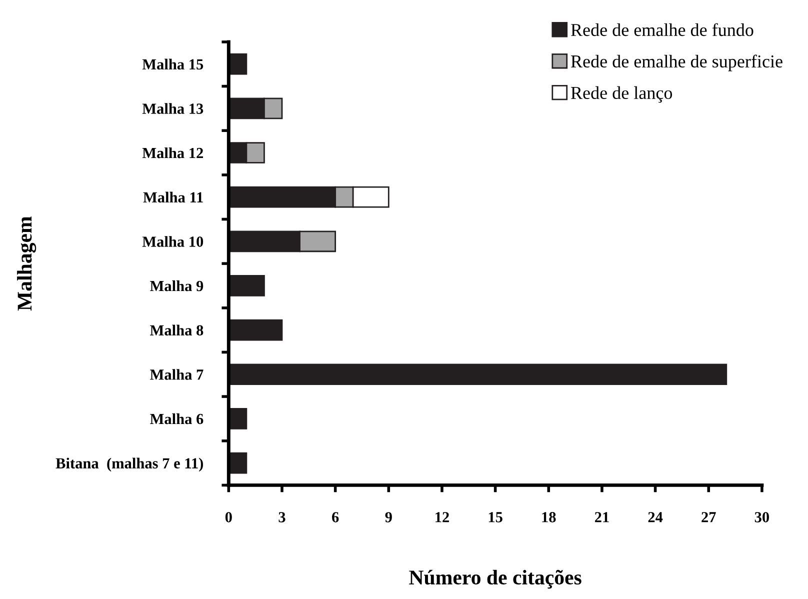 Image resolution: width=808 pixels, height=599 pixels. Describe the element at coordinates (761, 517) in the screenshot. I see `x-tick-label: 30` at that location.